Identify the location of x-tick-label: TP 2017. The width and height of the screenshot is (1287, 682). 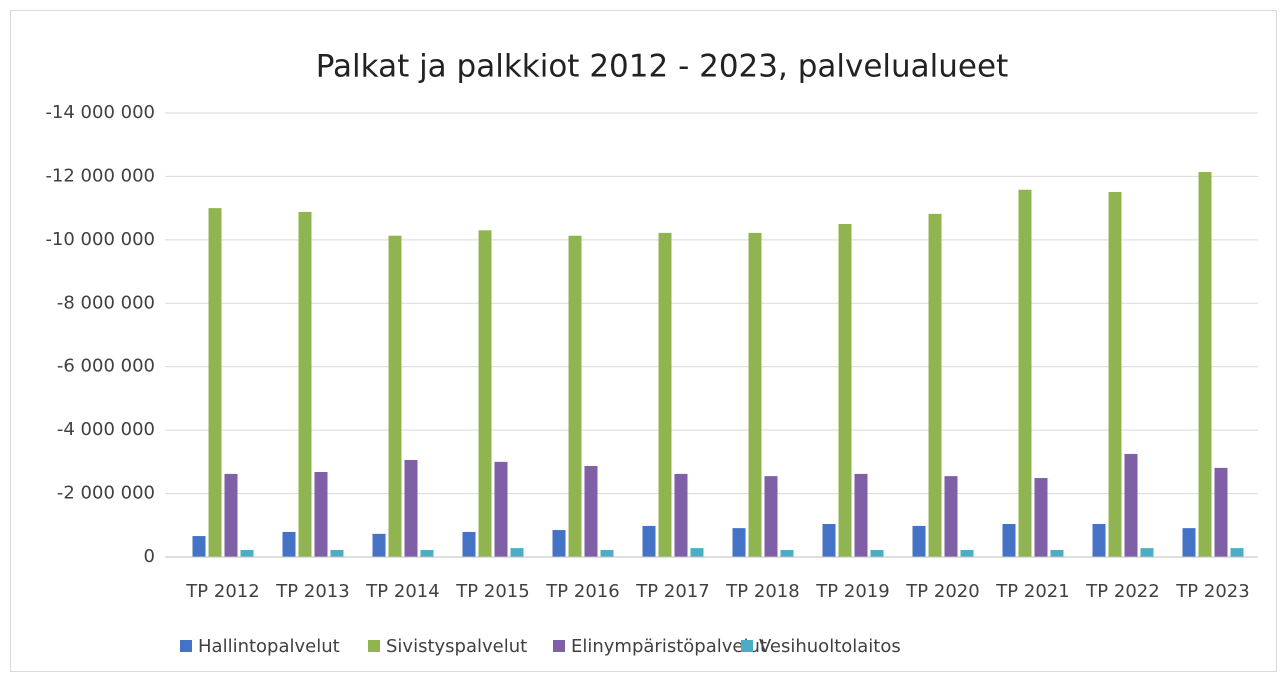
(672, 591).